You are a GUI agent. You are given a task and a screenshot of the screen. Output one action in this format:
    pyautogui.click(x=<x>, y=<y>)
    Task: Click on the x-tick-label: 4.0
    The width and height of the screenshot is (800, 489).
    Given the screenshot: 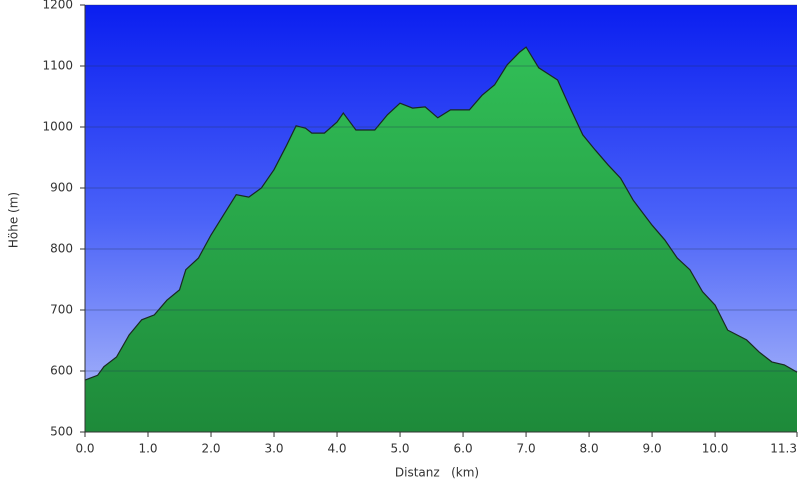 What is the action you would take?
    pyautogui.click(x=336, y=449)
    